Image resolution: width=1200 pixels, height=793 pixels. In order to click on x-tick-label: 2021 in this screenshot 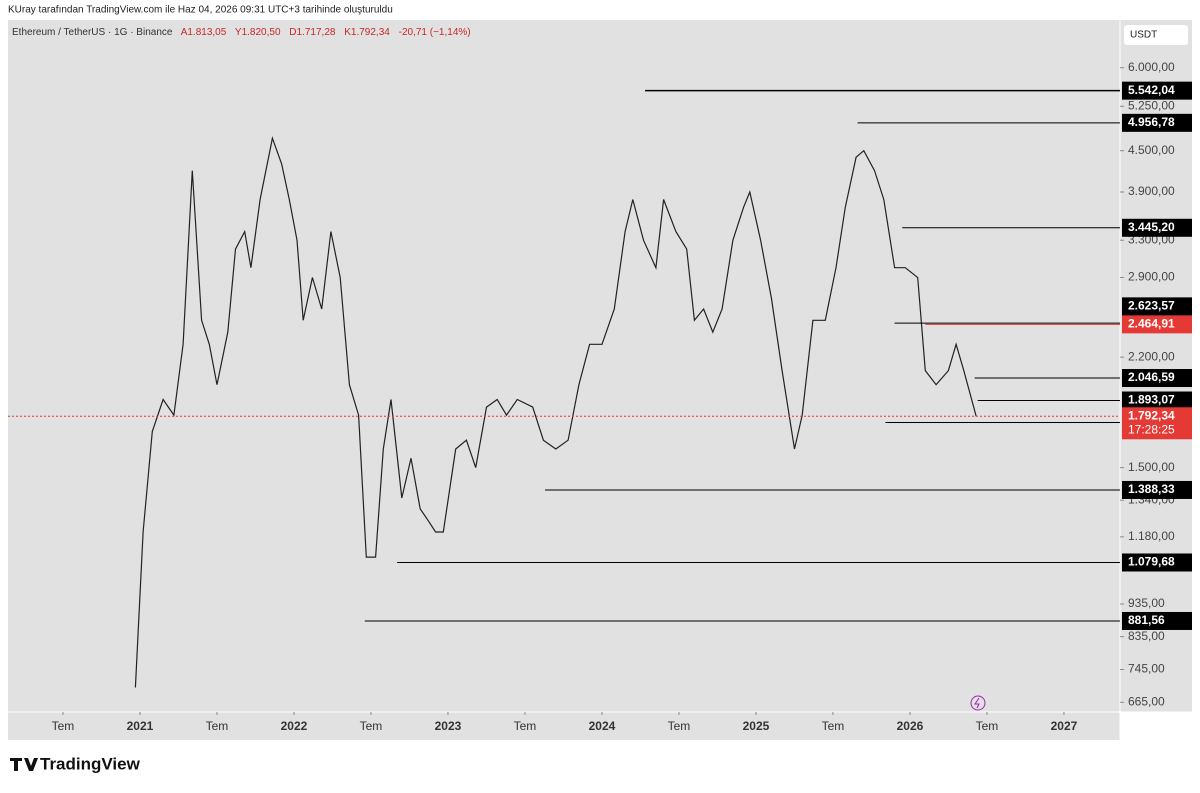, I will do `click(140, 726)`.